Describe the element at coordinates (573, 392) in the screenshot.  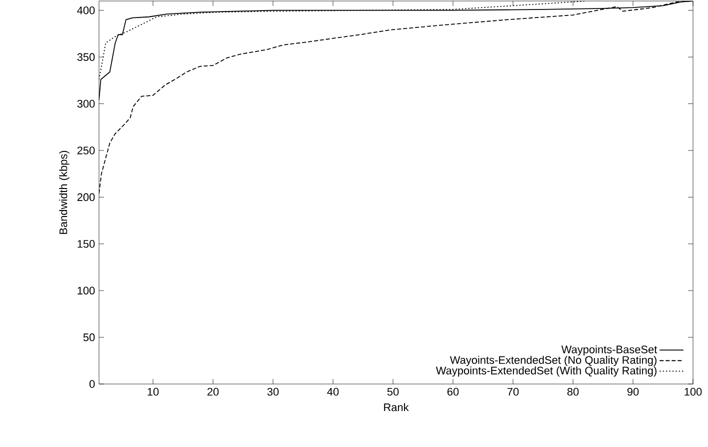
I see `x-tick-label: 80` at that location.